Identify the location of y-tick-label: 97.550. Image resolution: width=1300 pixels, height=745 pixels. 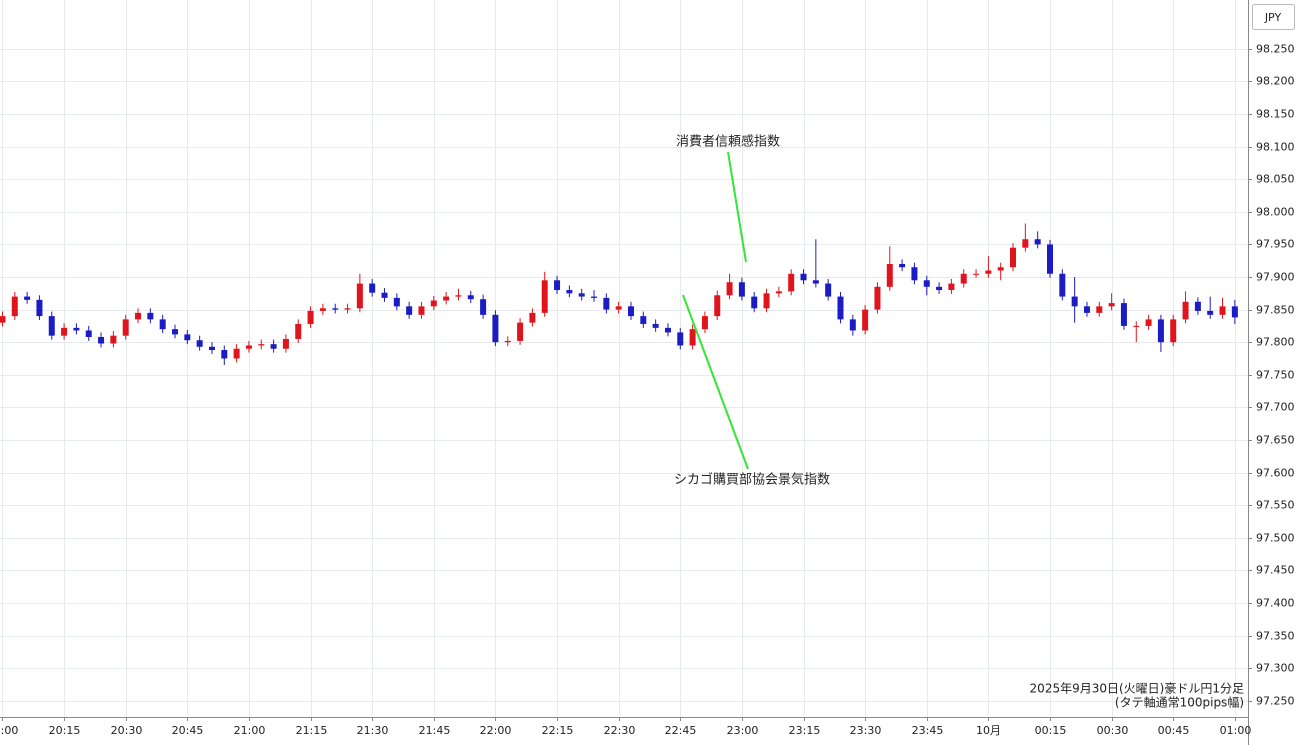
(1275, 505).